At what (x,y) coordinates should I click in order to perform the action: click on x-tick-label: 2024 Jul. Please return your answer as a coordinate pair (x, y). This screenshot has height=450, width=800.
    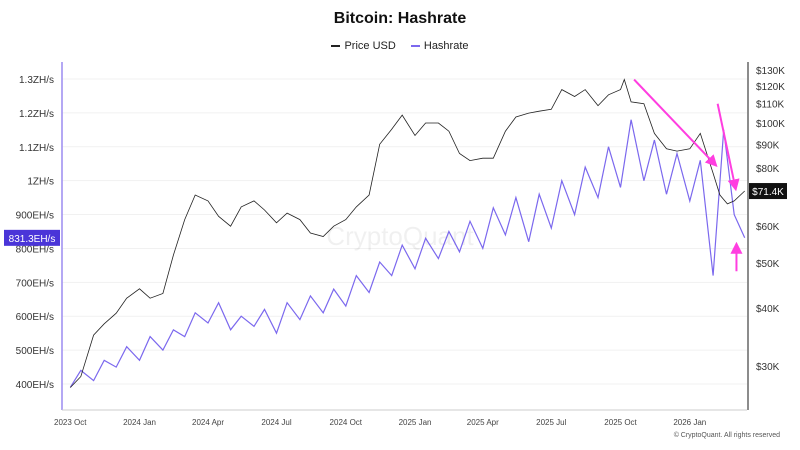
    Looking at the image, I should click on (276, 422).